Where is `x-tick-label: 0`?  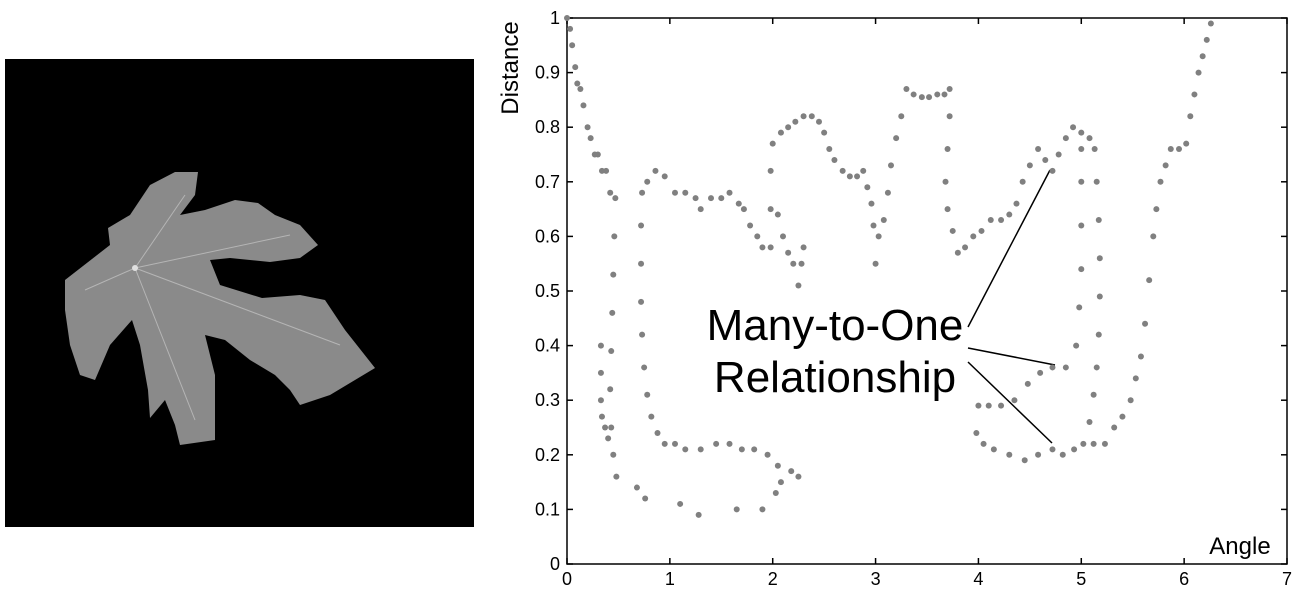 x-tick-label: 0 is located at coordinates (567, 579).